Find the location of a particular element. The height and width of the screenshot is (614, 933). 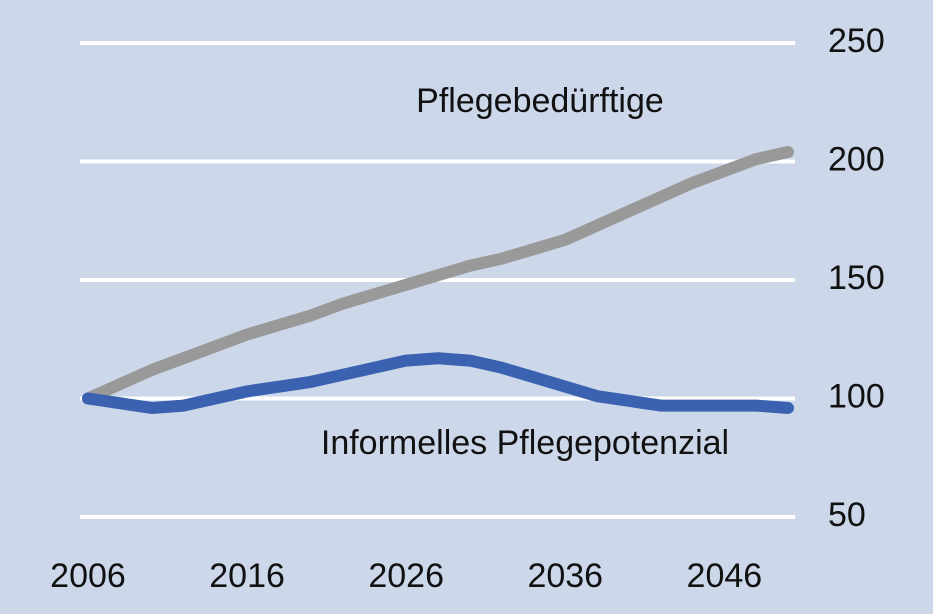

x-tick-label: 2026 is located at coordinates (406, 576).